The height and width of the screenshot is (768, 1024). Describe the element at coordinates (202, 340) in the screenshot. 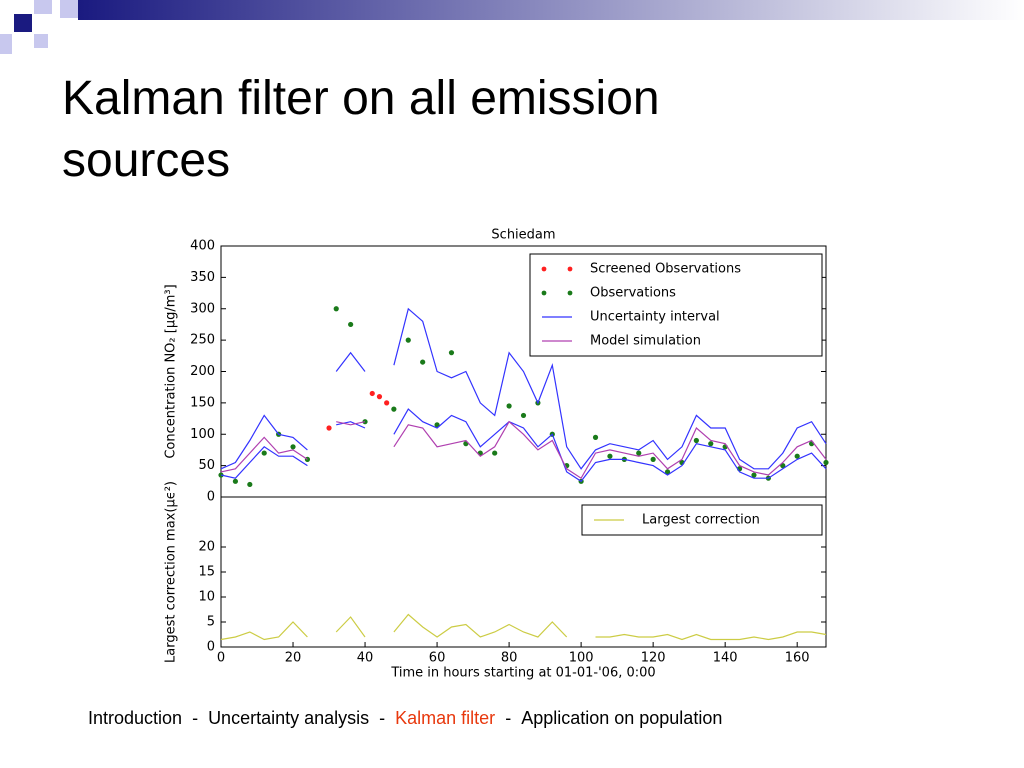

I see `y-tick-label: 250` at that location.